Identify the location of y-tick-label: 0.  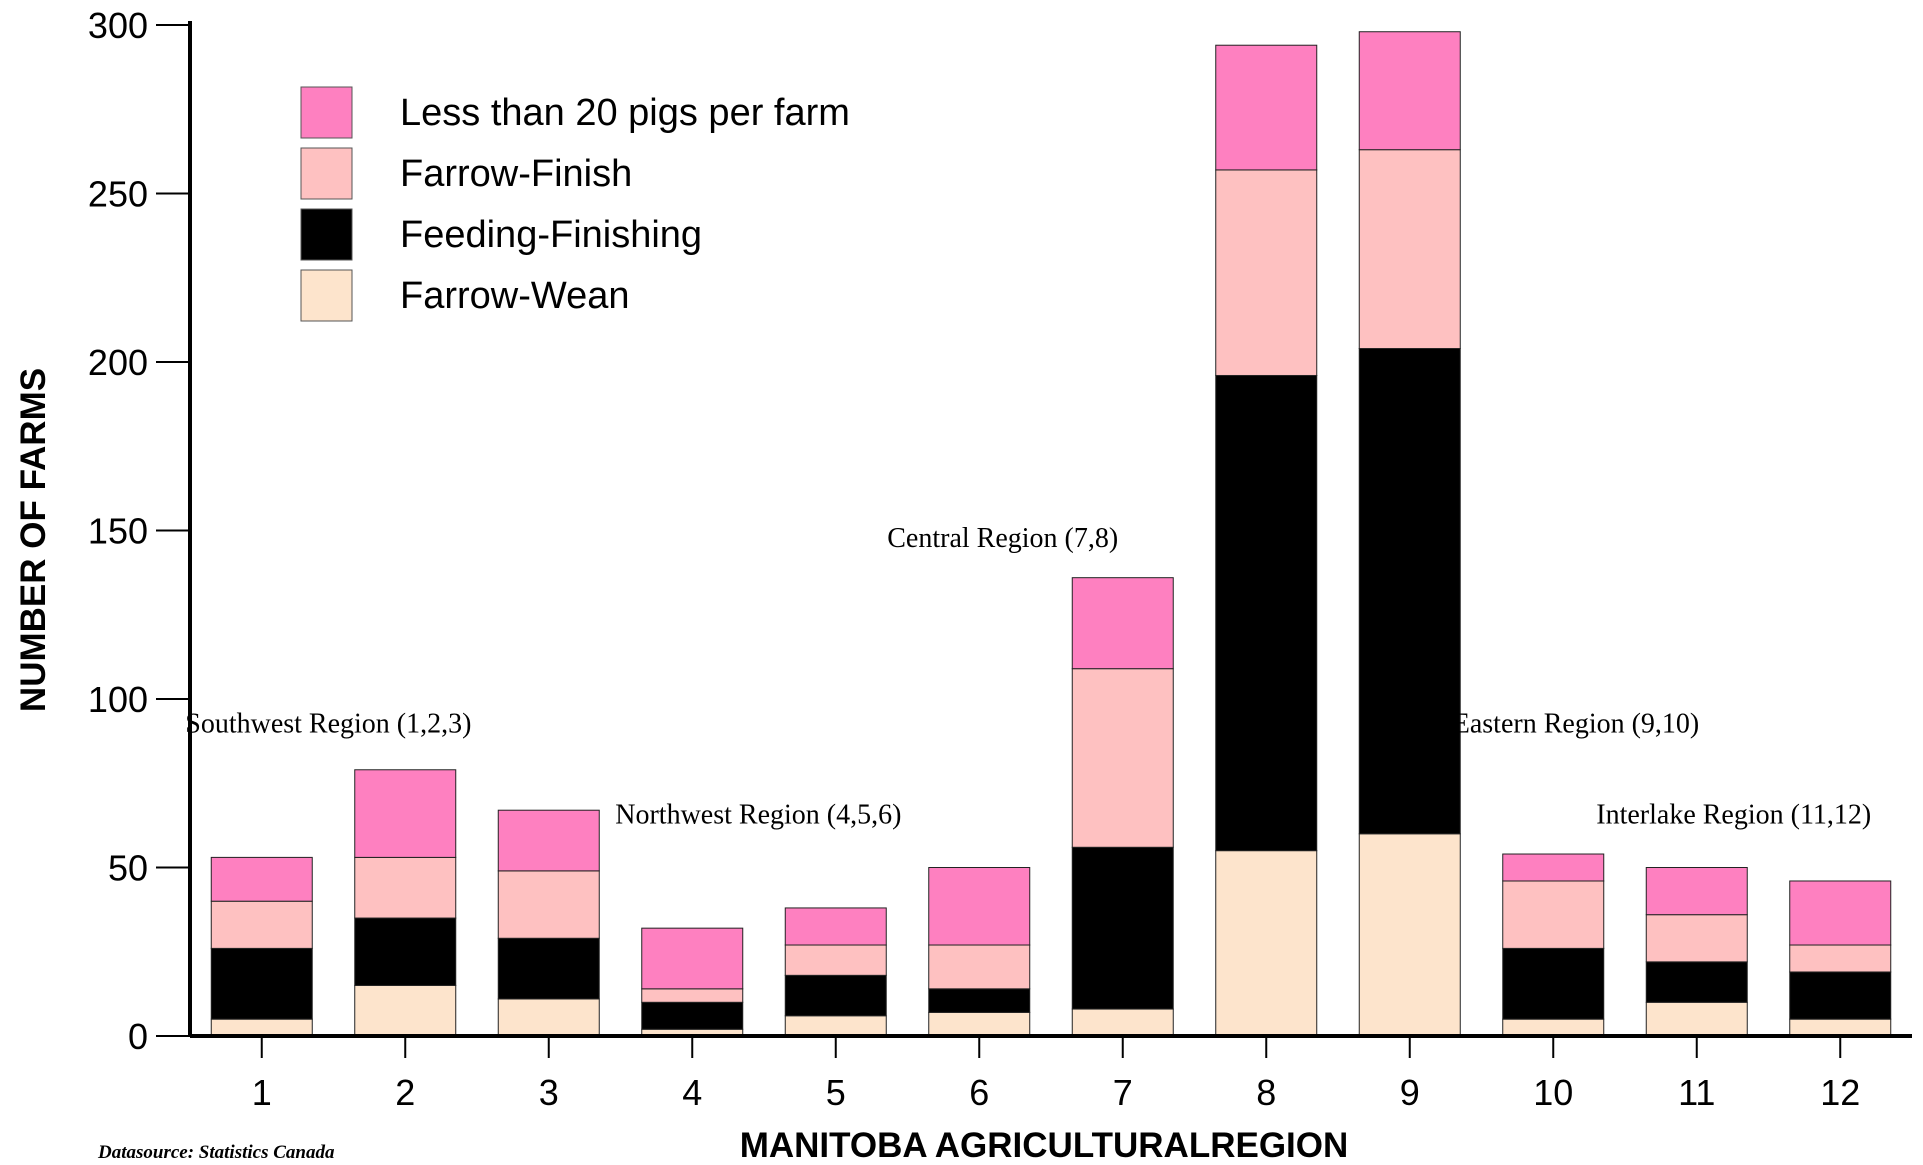
(138, 1036).